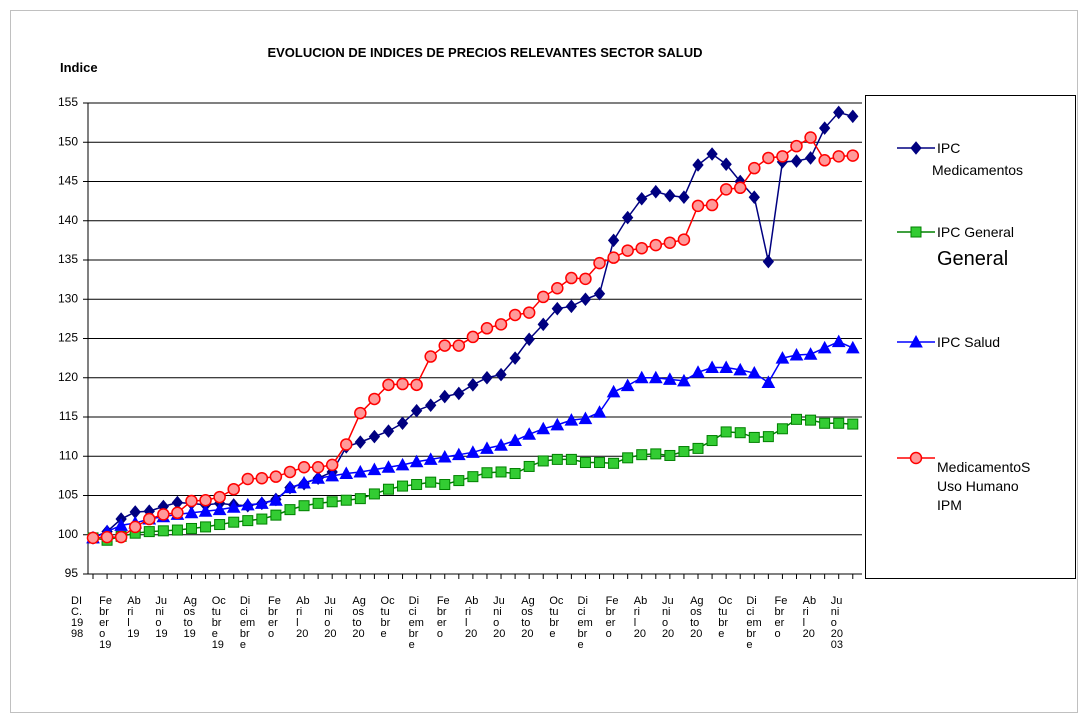 Image resolution: width=1080 pixels, height=715 pixels. I want to click on legend-label: IPC Salud, so click(968, 342).